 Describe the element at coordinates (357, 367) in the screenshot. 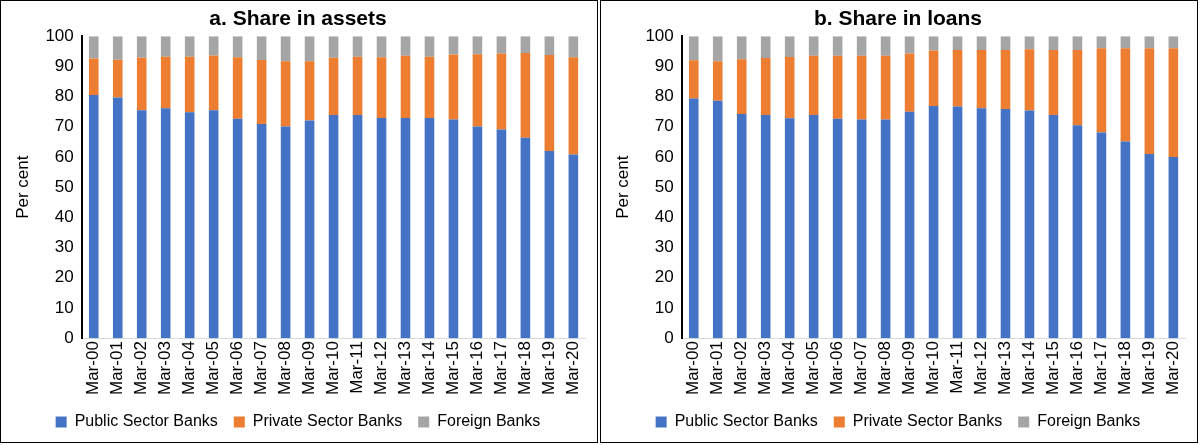

I see `x-tick-label: Mar-11` at that location.